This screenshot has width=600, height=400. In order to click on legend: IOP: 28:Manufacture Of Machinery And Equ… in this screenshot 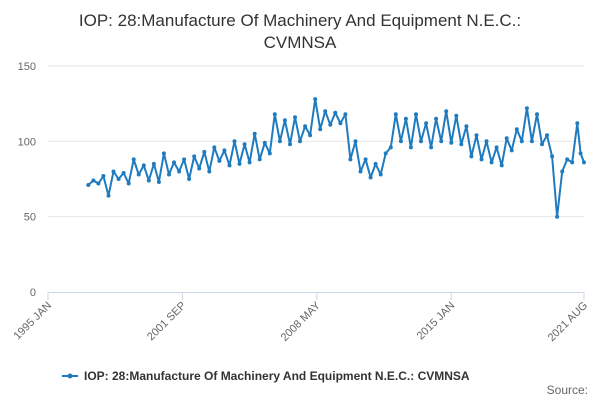, I will do `click(266, 376)`.